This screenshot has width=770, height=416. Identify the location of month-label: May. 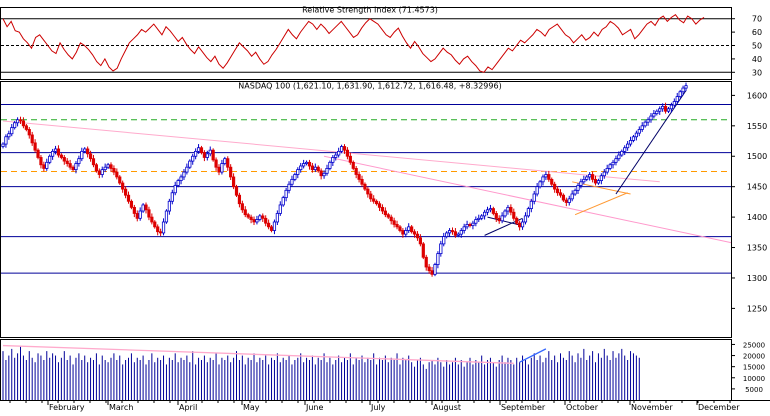
(251, 407).